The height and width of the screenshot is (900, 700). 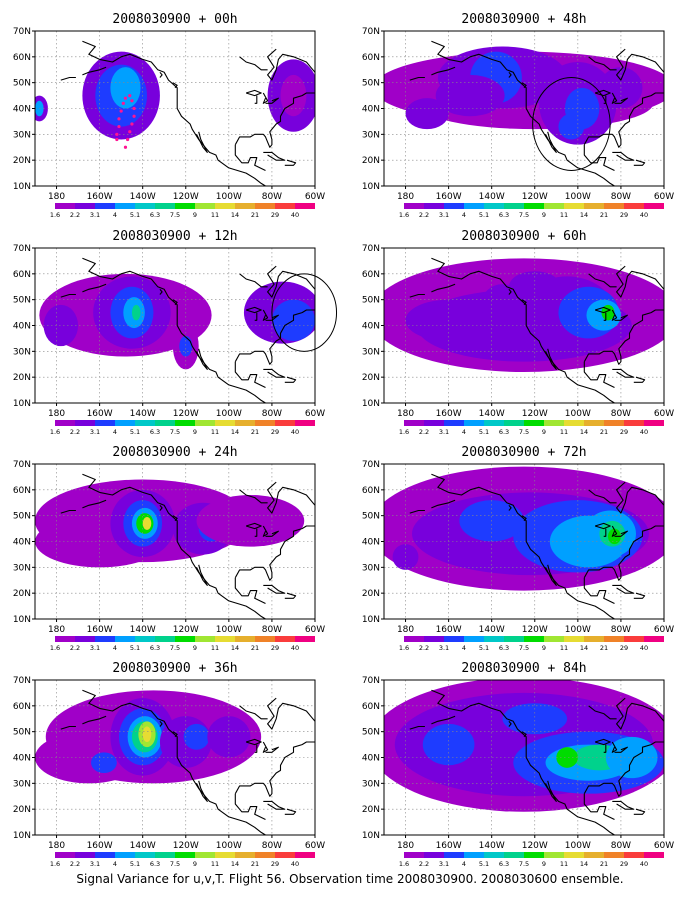 I want to click on lat-tick-label: 20N, so click(x=371, y=594).